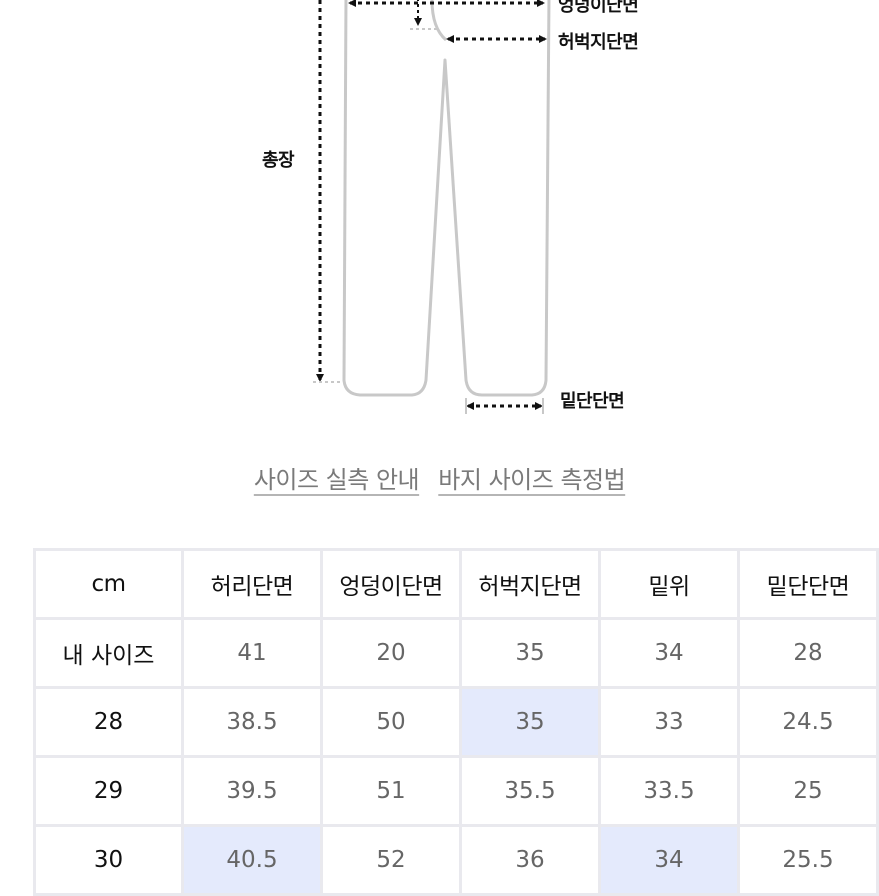 The width and height of the screenshot is (879, 896). I want to click on row-label: 30, so click(108, 860).